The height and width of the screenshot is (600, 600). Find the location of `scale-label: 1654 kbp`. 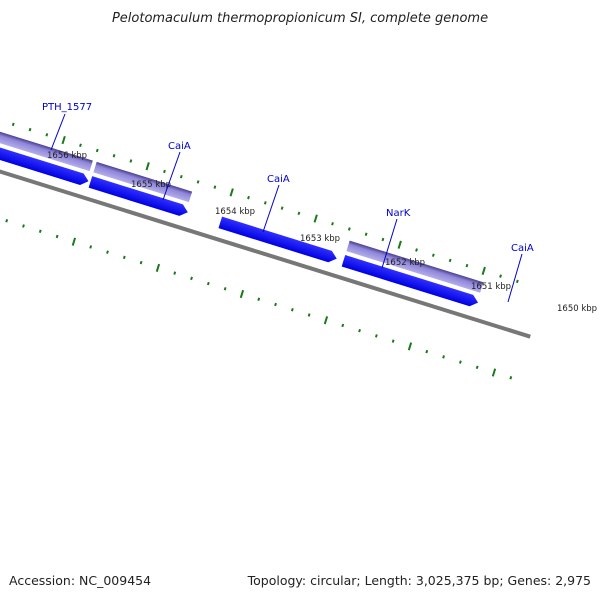

scale-label: 1654 kbp is located at coordinates (235, 212).